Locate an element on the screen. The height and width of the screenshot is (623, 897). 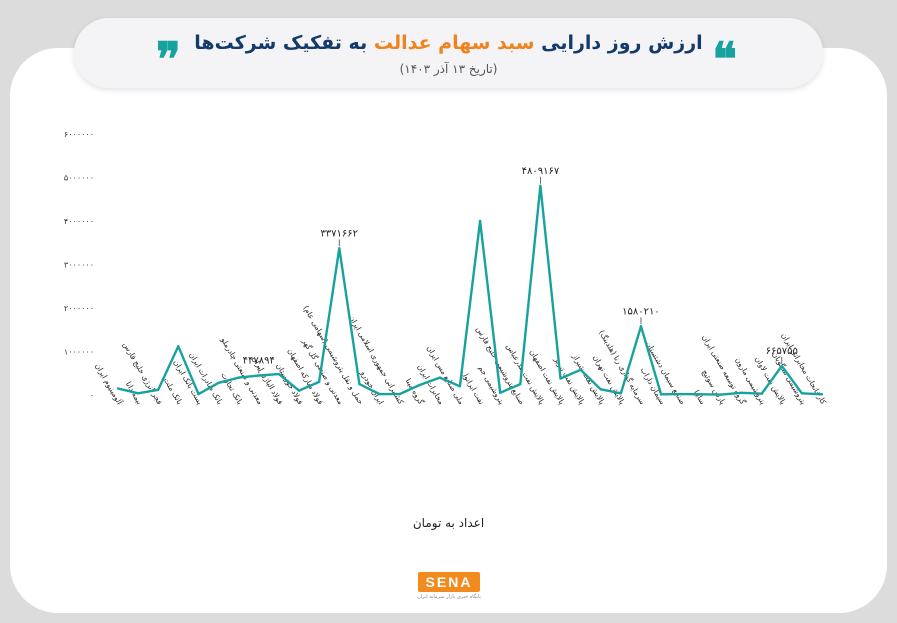
data-label: ۴۴۷۸۹۴ is located at coordinates (259, 361).